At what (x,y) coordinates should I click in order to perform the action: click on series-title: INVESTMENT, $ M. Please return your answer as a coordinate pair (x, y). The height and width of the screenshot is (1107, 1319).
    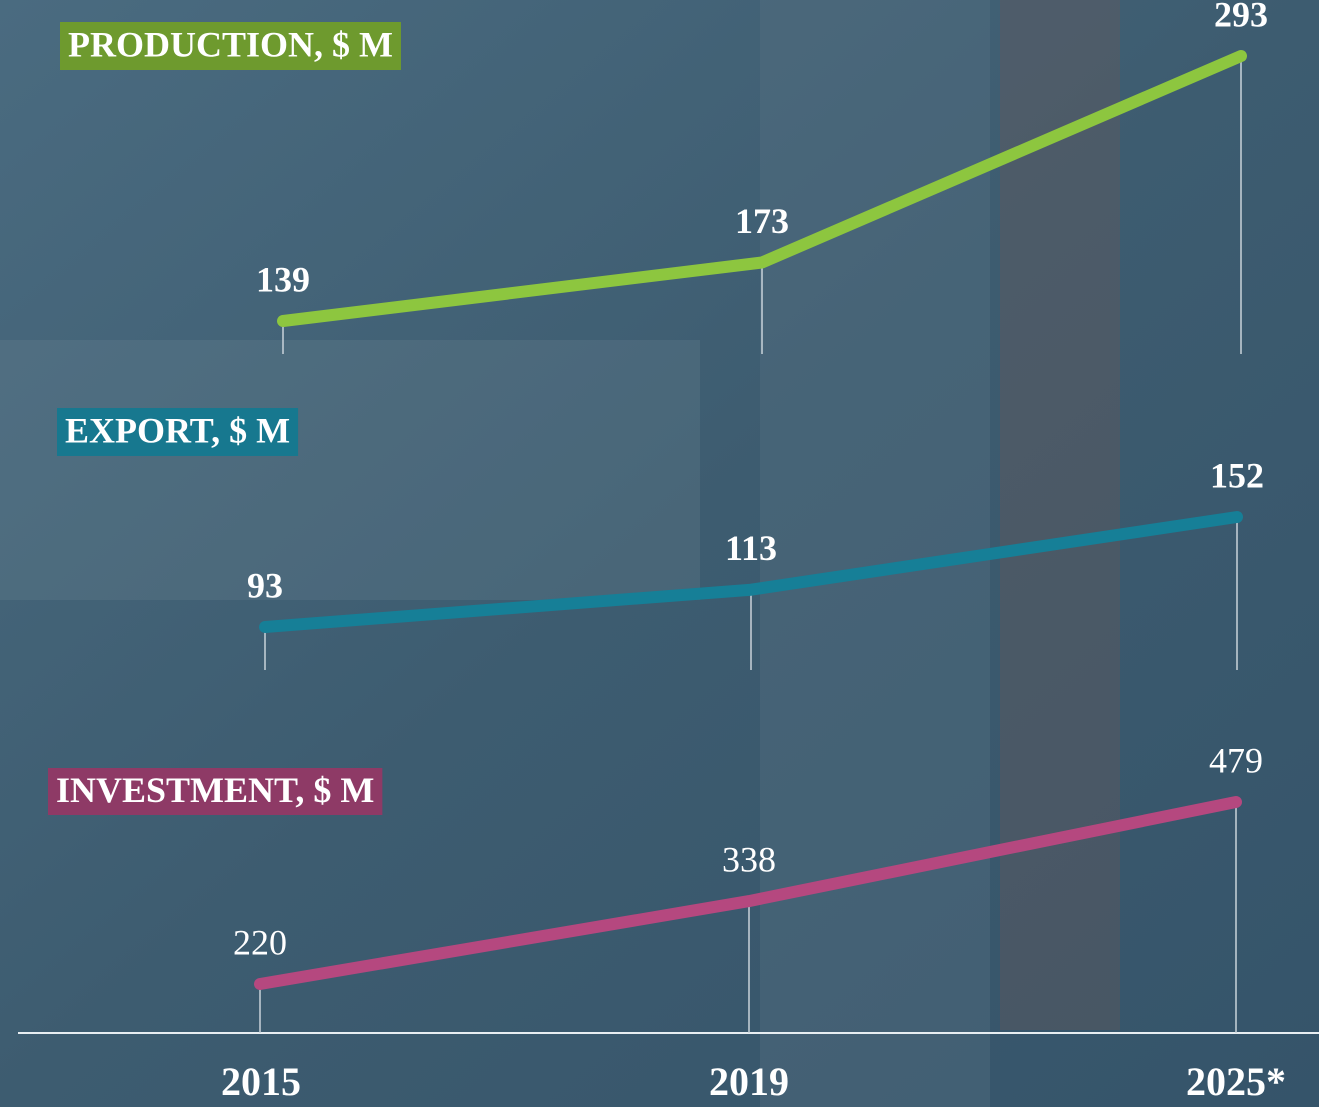
    Looking at the image, I should click on (215, 790).